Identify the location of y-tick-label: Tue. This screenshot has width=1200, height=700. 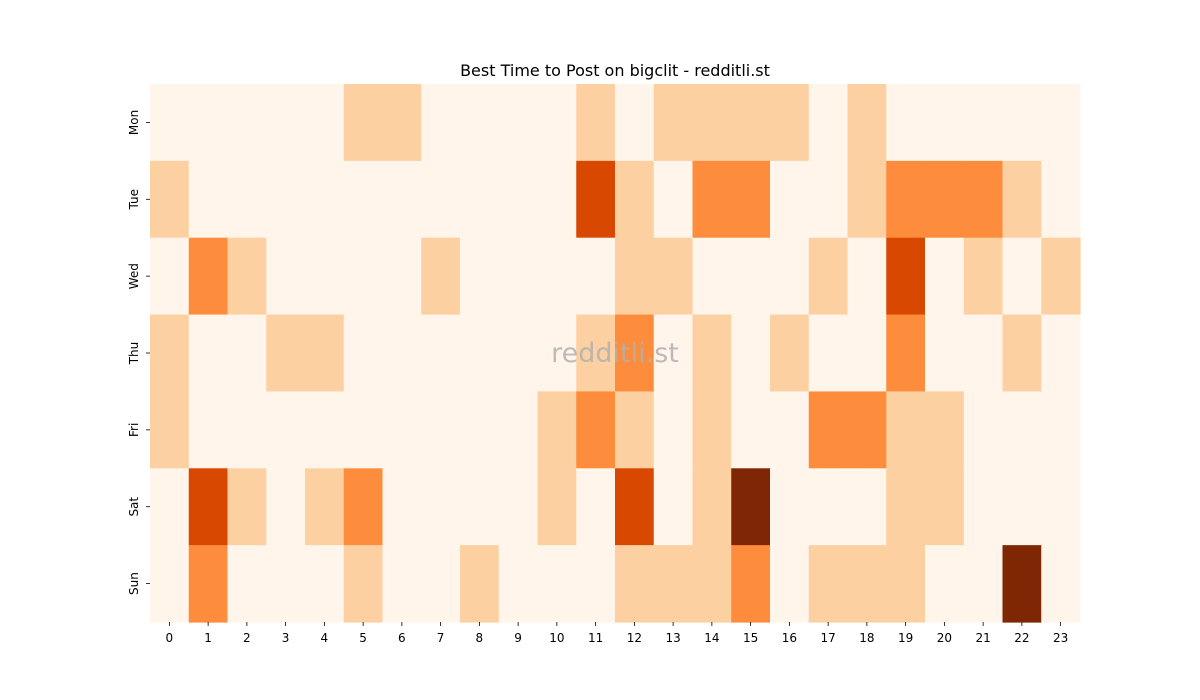
(134, 200).